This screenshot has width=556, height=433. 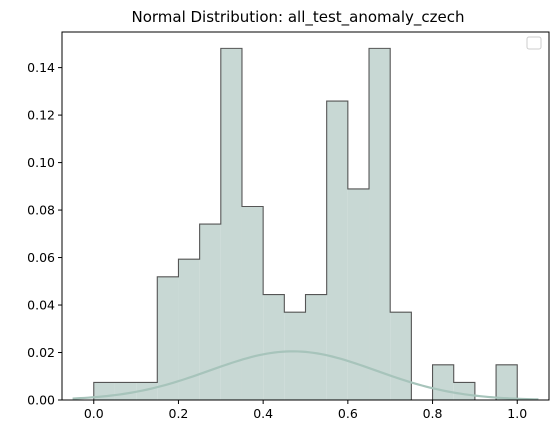 I want to click on y-tick-label: 0.02, so click(x=41, y=352).